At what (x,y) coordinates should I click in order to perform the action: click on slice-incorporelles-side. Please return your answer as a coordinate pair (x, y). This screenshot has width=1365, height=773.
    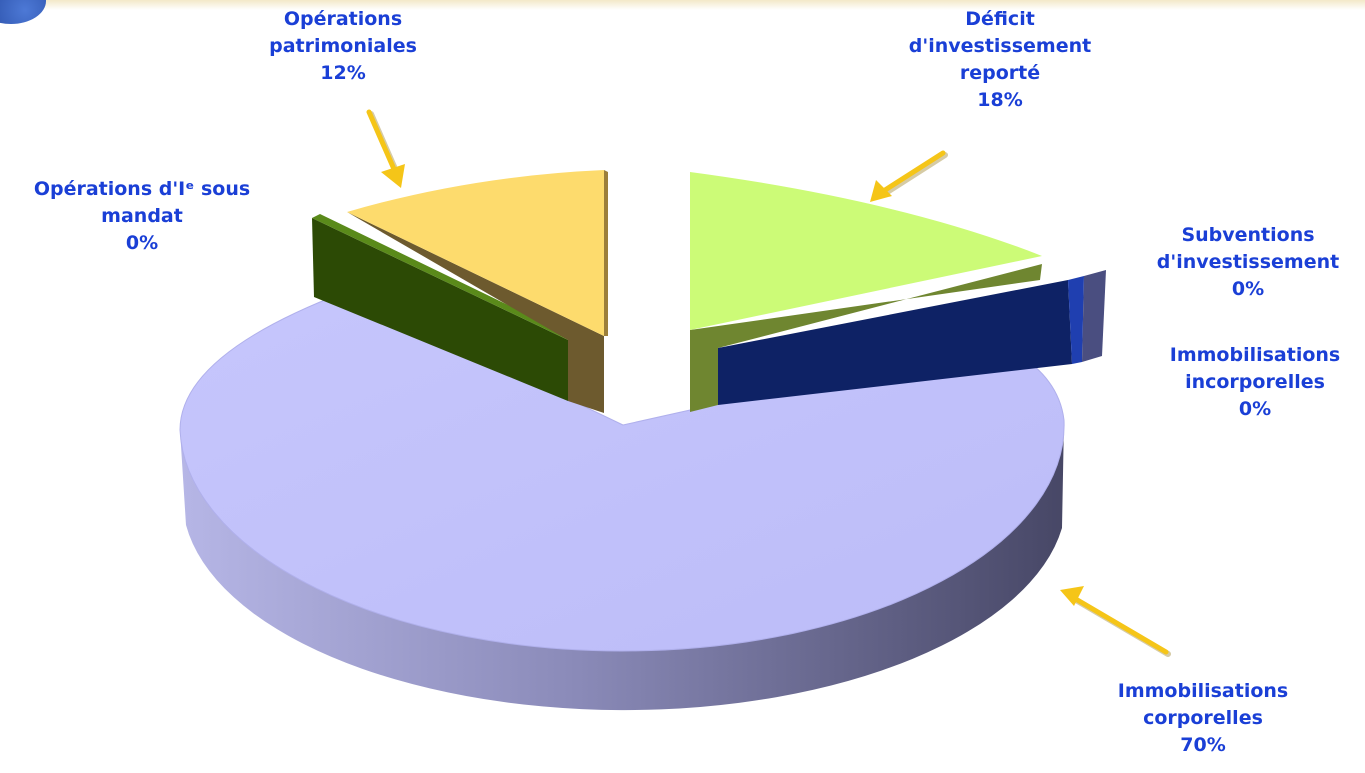
    Looking at the image, I should click on (1094, 316).